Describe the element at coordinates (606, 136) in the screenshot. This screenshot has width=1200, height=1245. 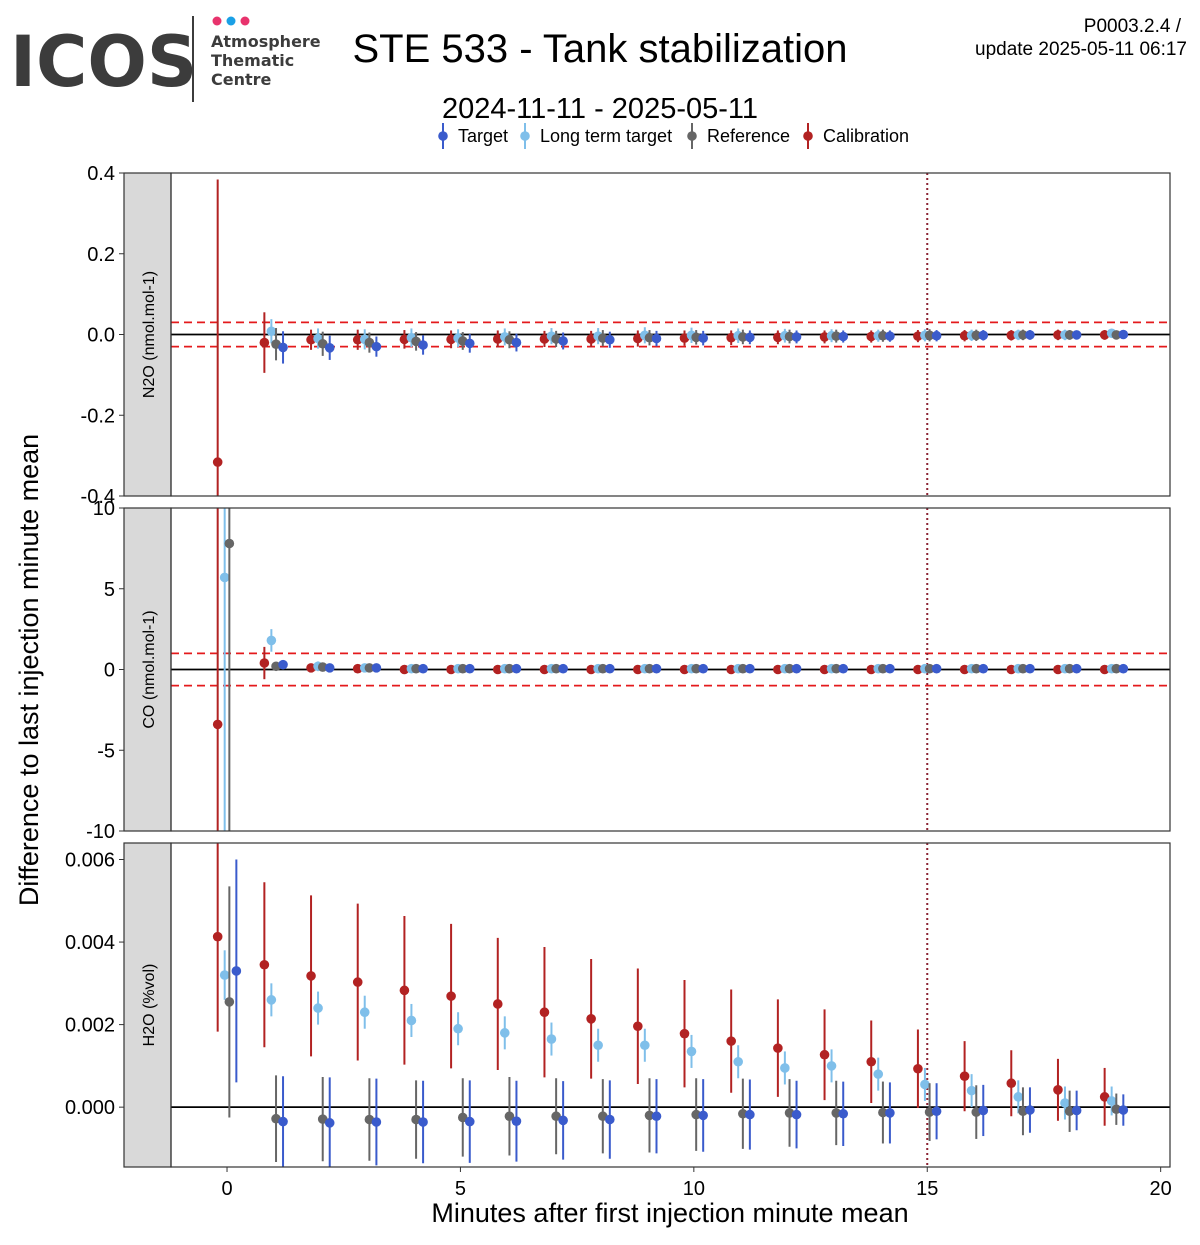
I see `legend-label: Long term target` at that location.